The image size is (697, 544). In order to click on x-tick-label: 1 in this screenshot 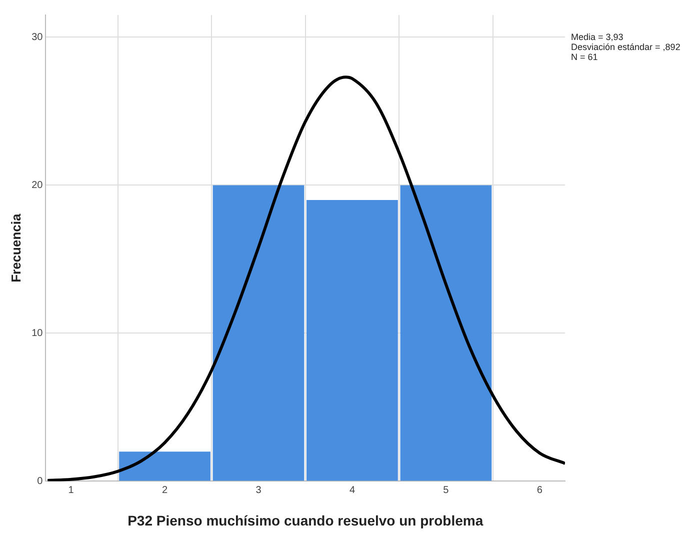, I will do `click(71, 490)`.